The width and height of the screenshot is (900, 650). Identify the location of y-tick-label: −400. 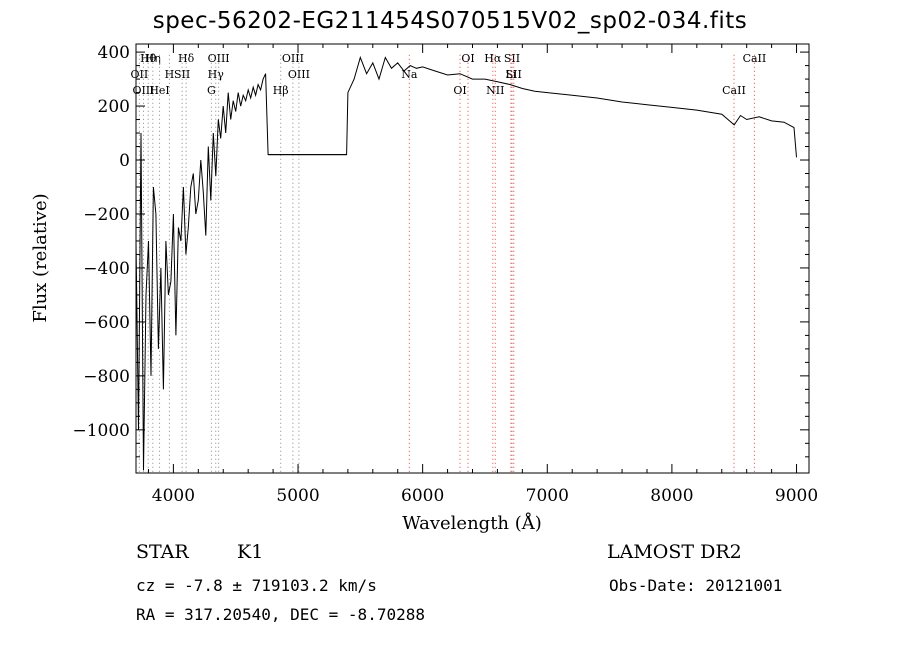
(106, 269).